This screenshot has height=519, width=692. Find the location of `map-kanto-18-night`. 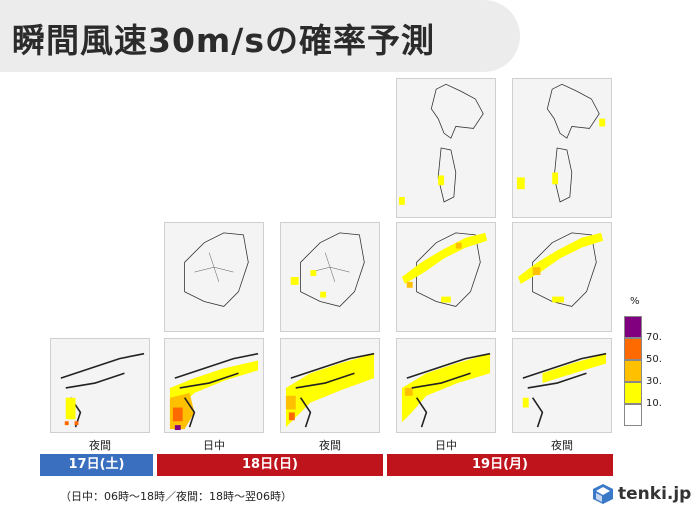

map-kanto-18-night is located at coordinates (330, 277).